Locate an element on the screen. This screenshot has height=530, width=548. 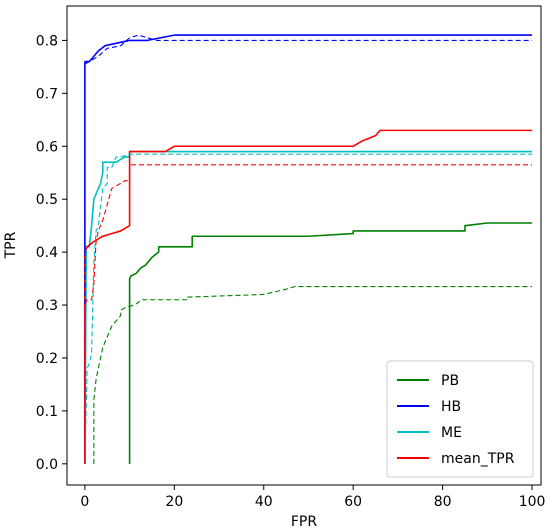
y-tick-label: 0.2 is located at coordinates (47, 359).